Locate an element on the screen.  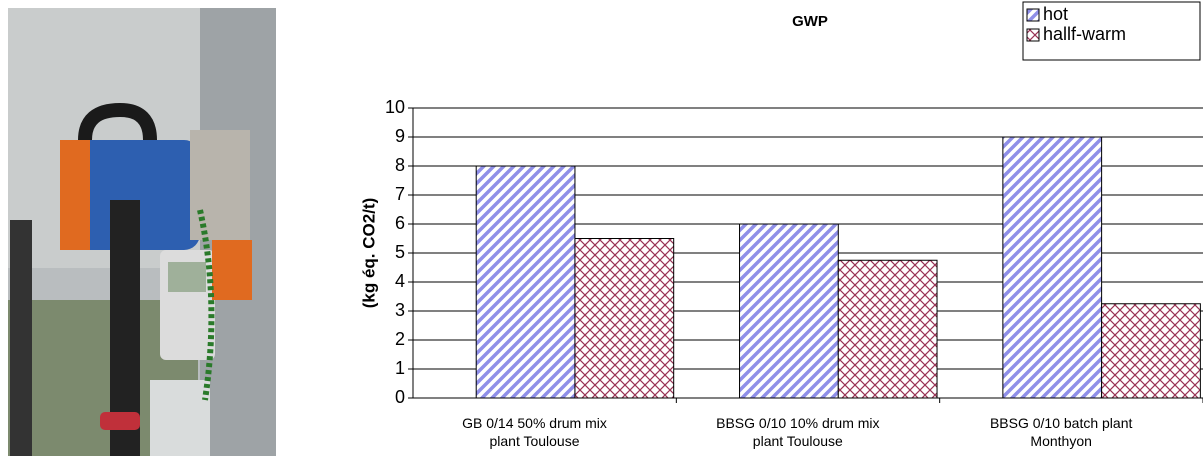
y-tick-label: 6 is located at coordinates (400, 223).